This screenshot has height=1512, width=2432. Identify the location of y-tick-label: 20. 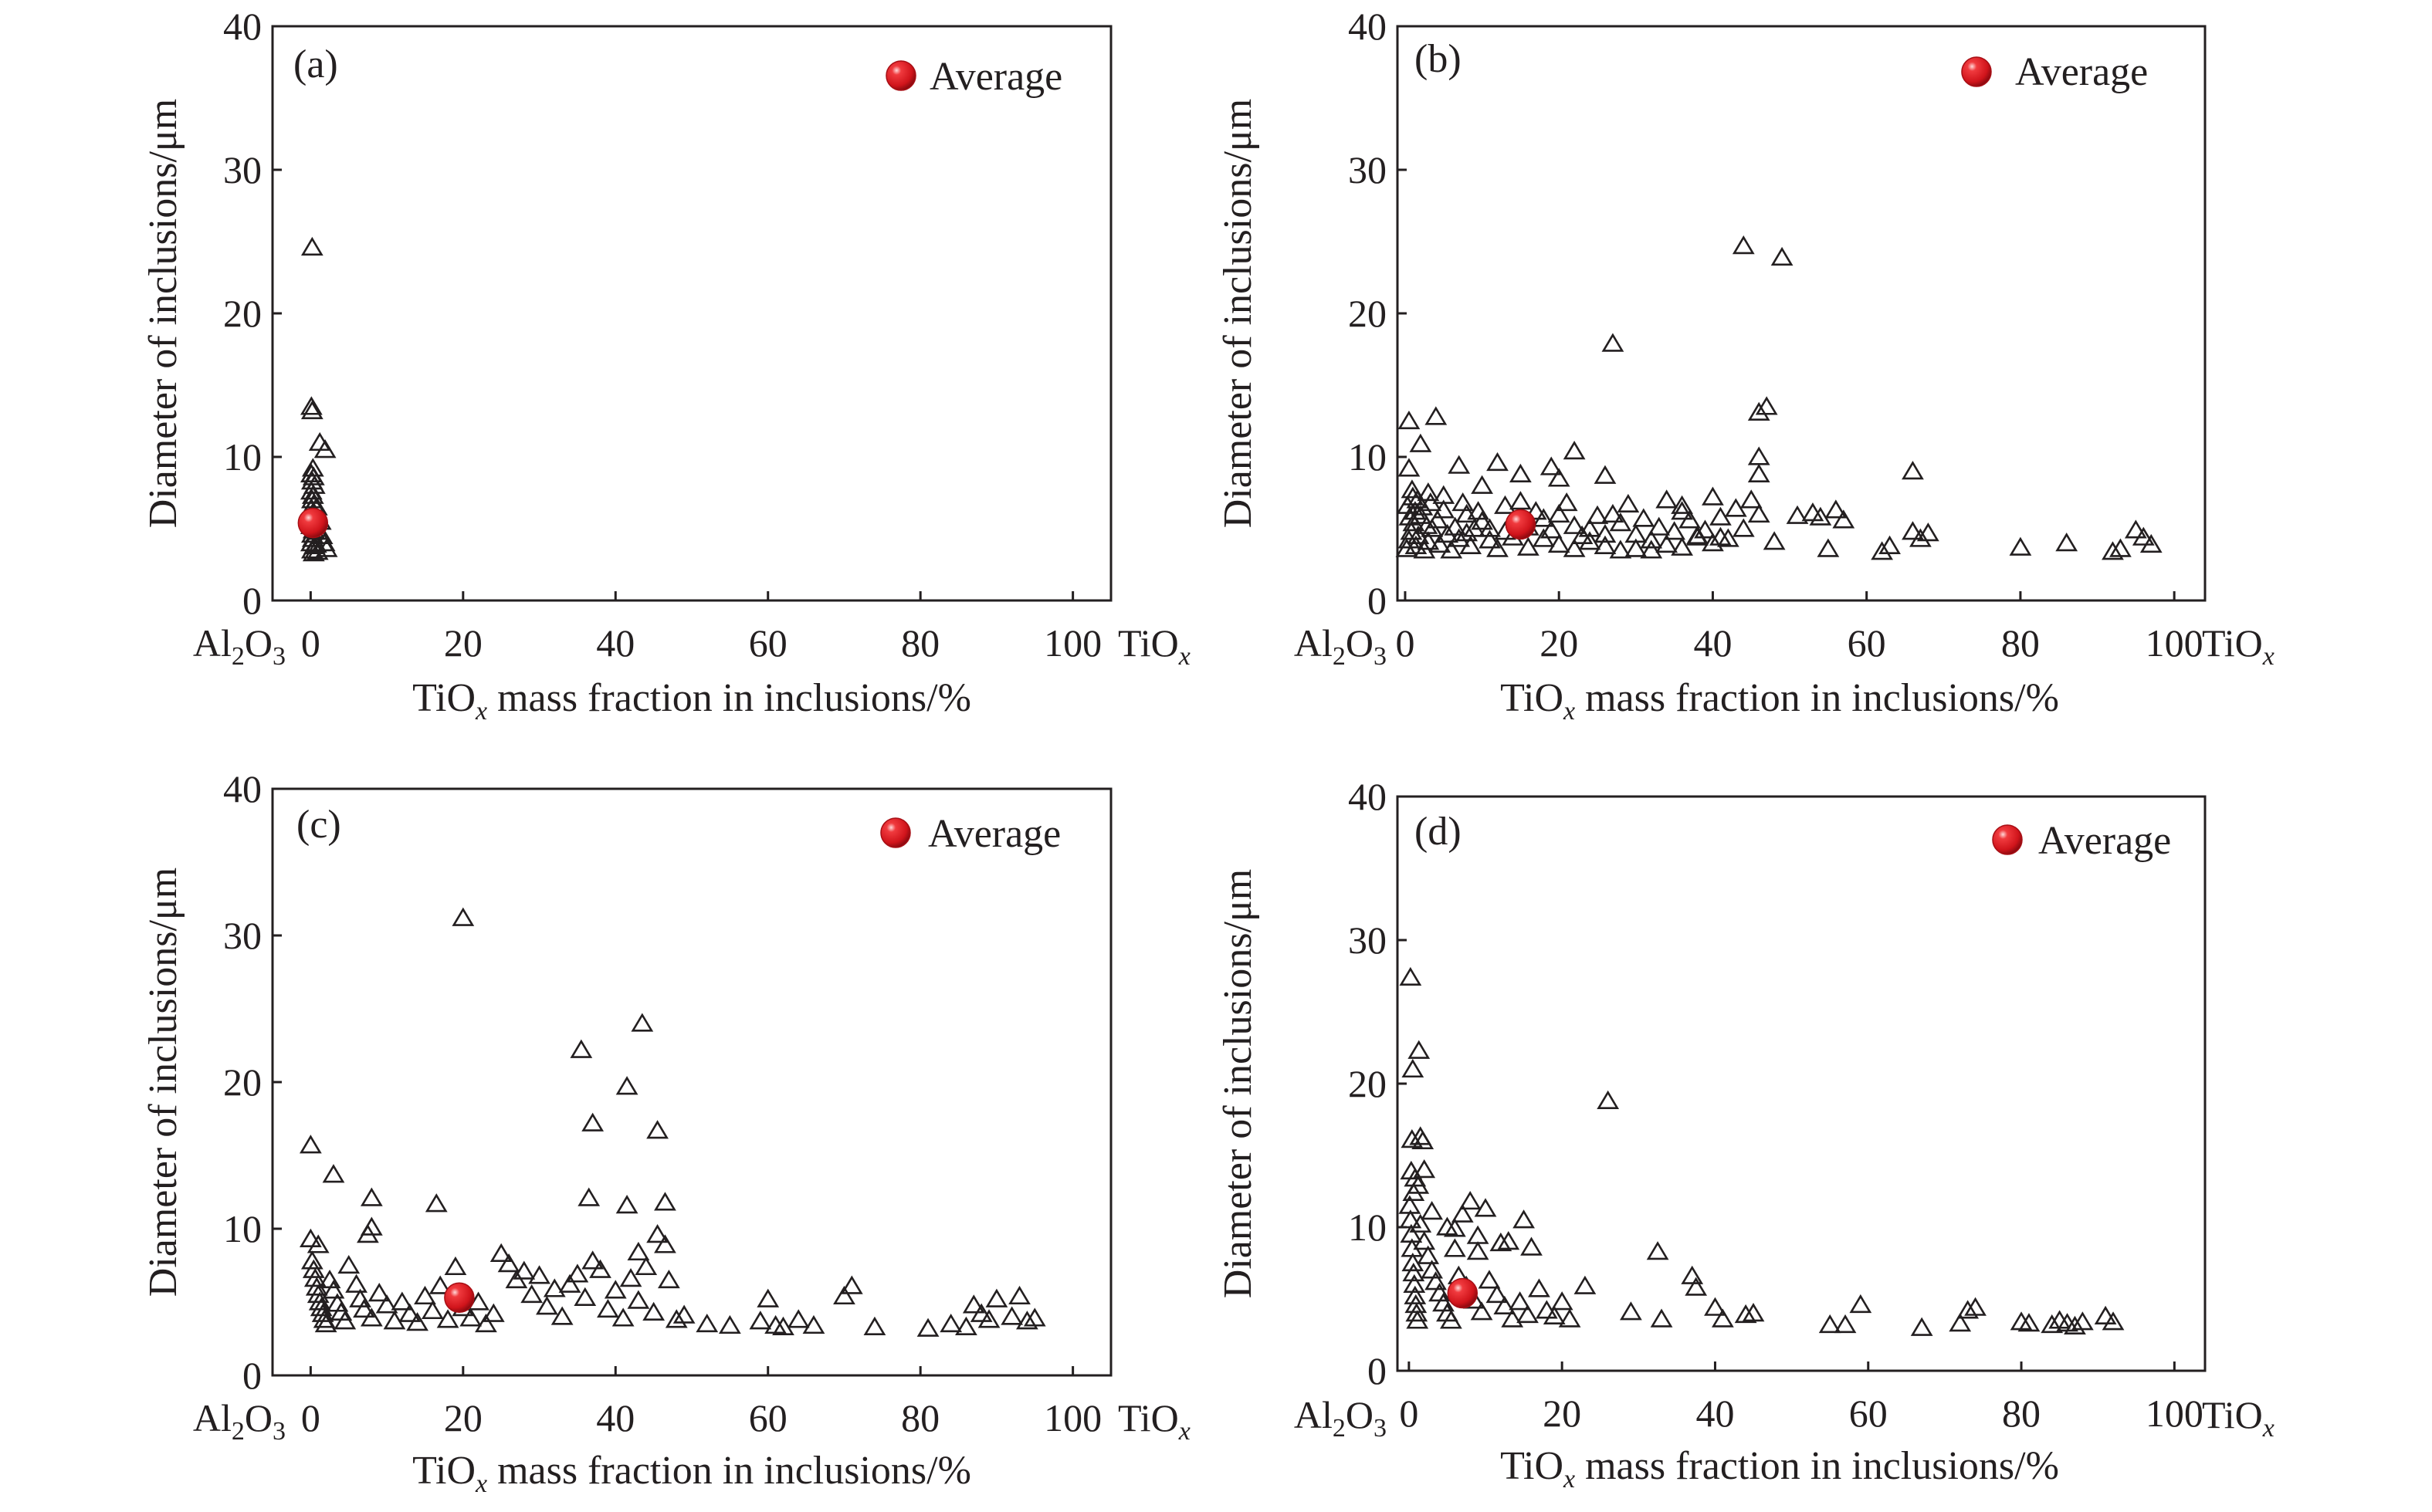
(243, 1082).